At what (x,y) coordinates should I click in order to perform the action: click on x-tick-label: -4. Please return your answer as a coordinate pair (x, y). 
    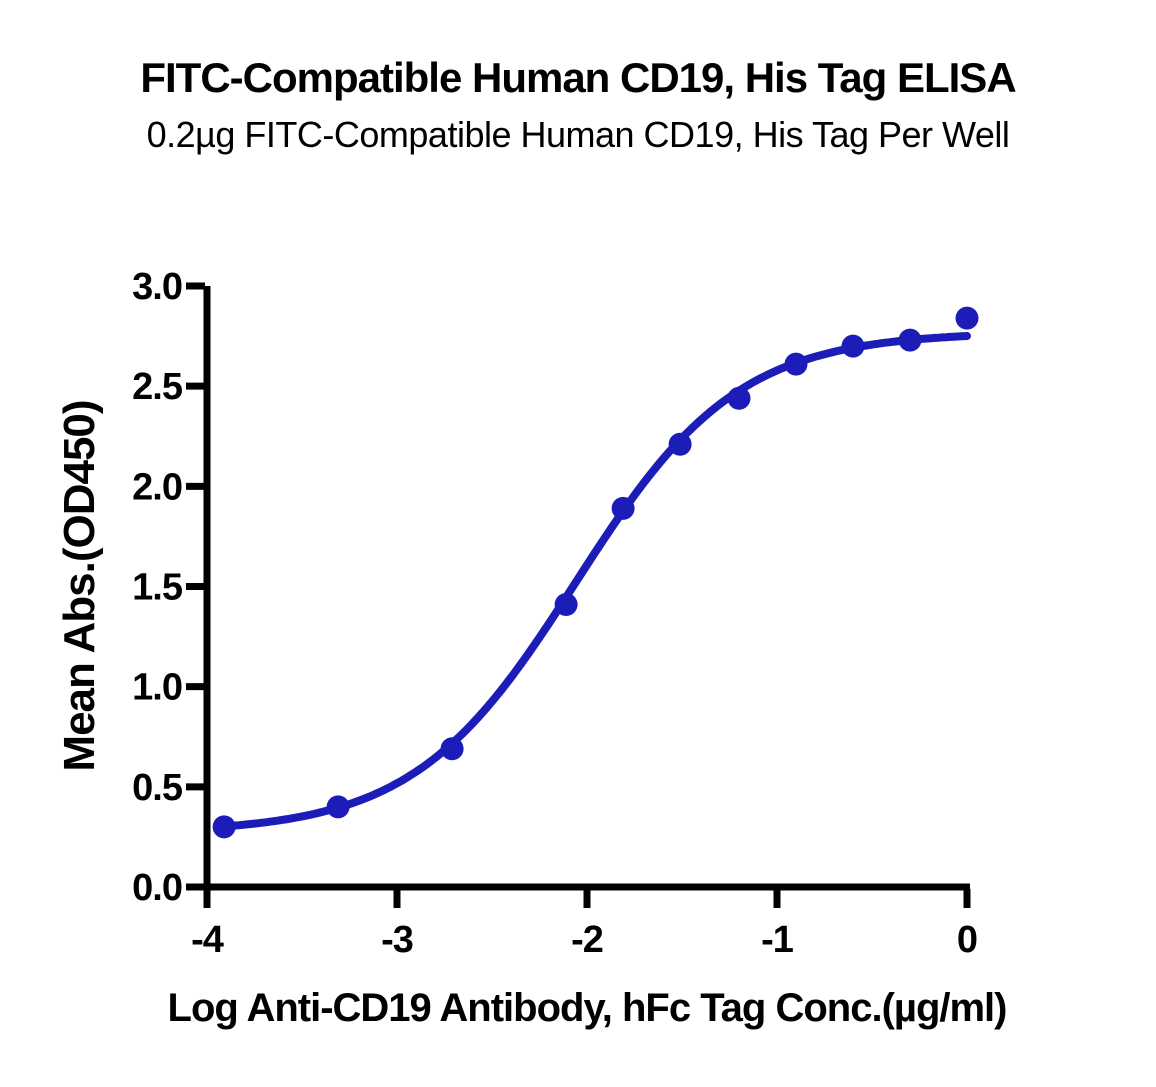
    Looking at the image, I should click on (207, 940).